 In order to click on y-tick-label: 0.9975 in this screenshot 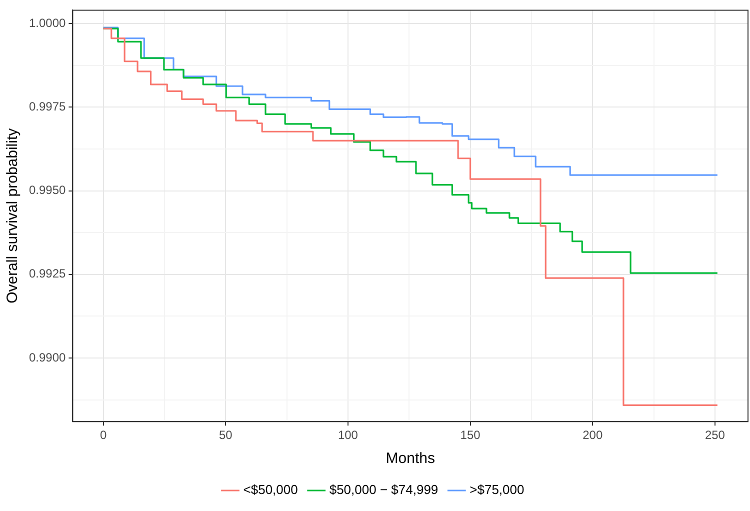, I will do `click(47, 107)`.